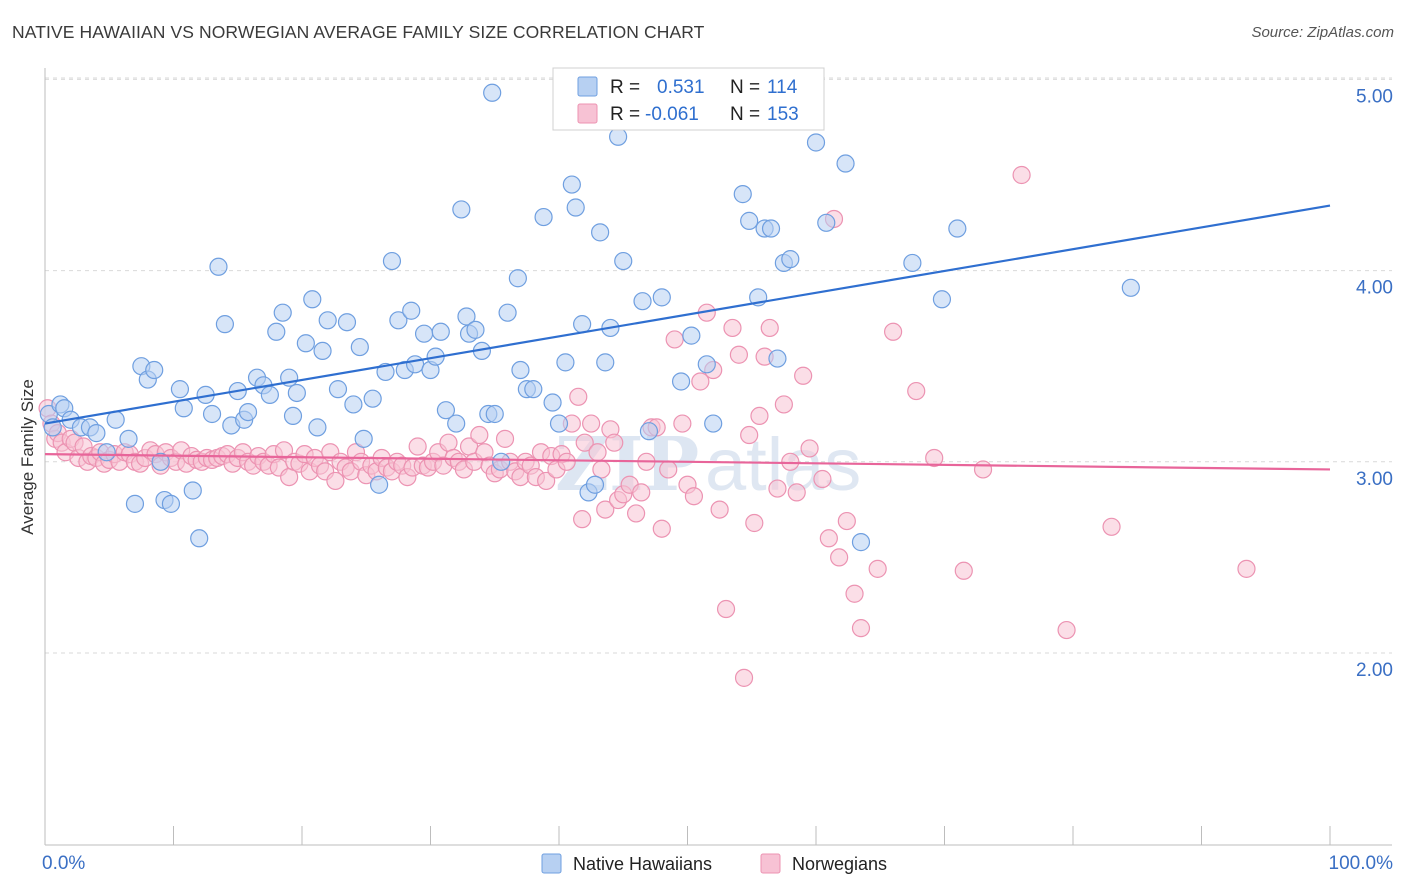 The image size is (1406, 892). I want to click on trend-line-norwegians, so click(687, 462).